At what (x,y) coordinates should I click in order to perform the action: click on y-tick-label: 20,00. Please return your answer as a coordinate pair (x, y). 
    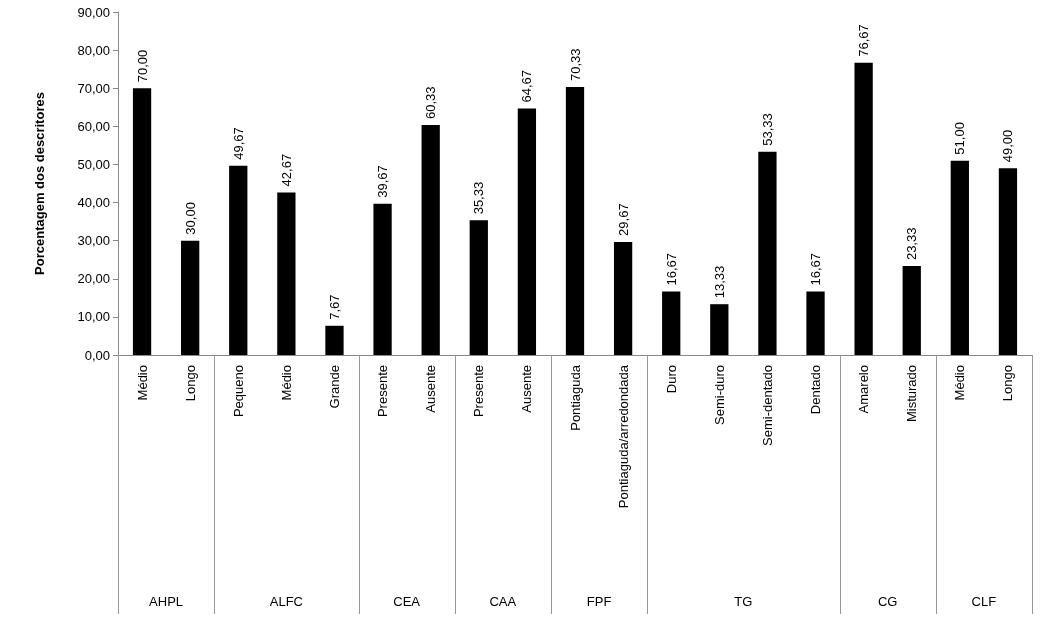
    Looking at the image, I should click on (93, 279).